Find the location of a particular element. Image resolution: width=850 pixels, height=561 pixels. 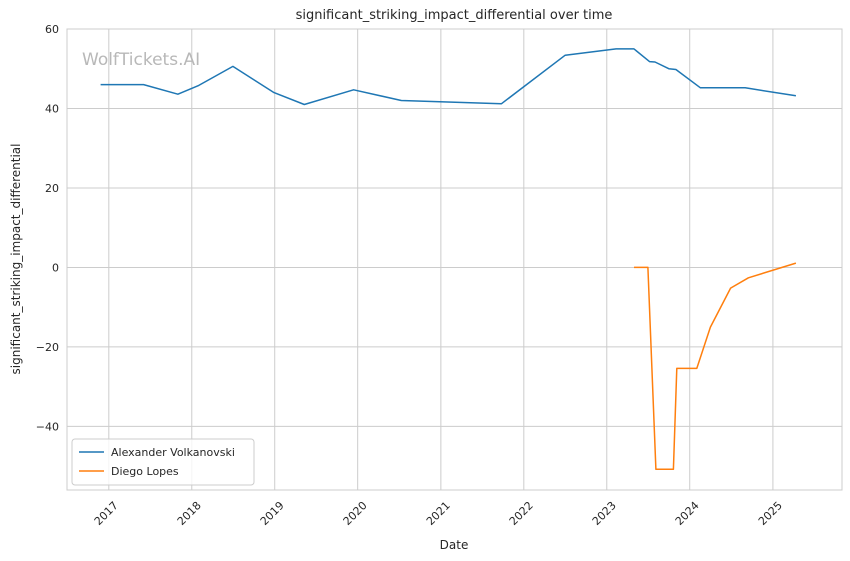

legend-label-alexander-volkanovski: Alexander Volkanovski is located at coordinates (173, 452).